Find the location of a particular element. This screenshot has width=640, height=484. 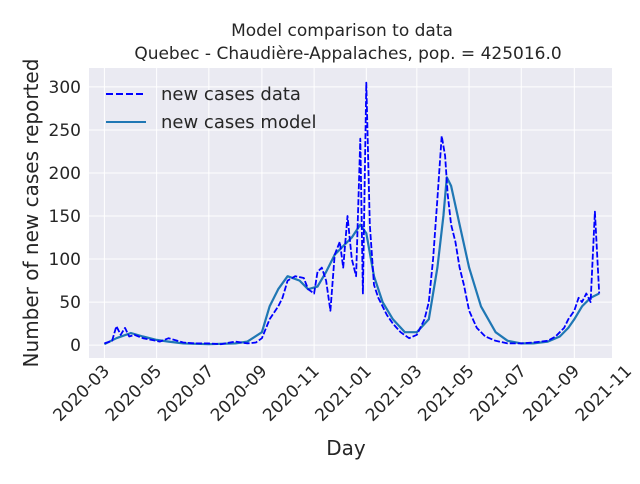

x-tick-label: 2021-11 is located at coordinates (604, 393).